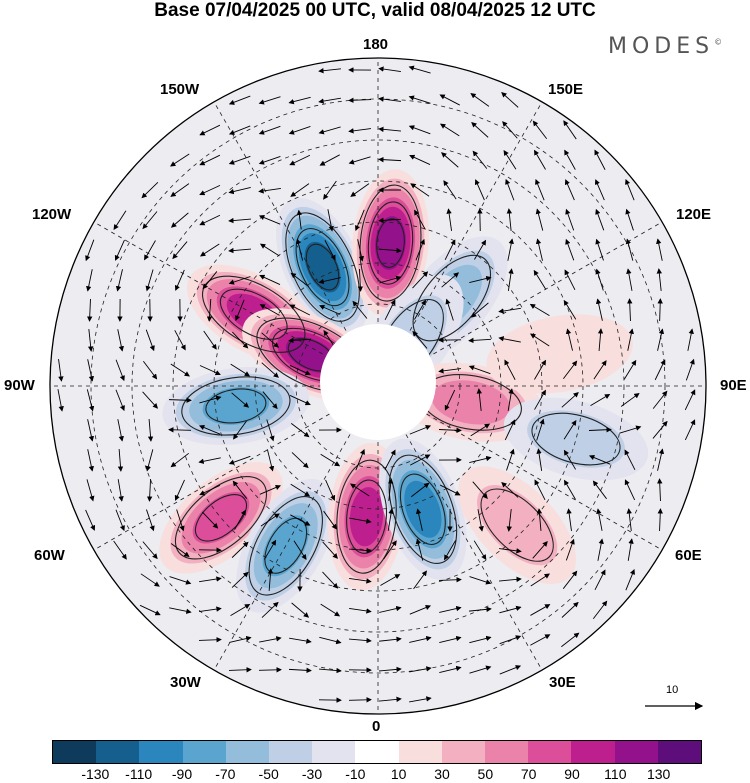 The width and height of the screenshot is (750, 783). Describe the element at coordinates (718, 42) in the screenshot. I see `logo-mark: ©` at that location.